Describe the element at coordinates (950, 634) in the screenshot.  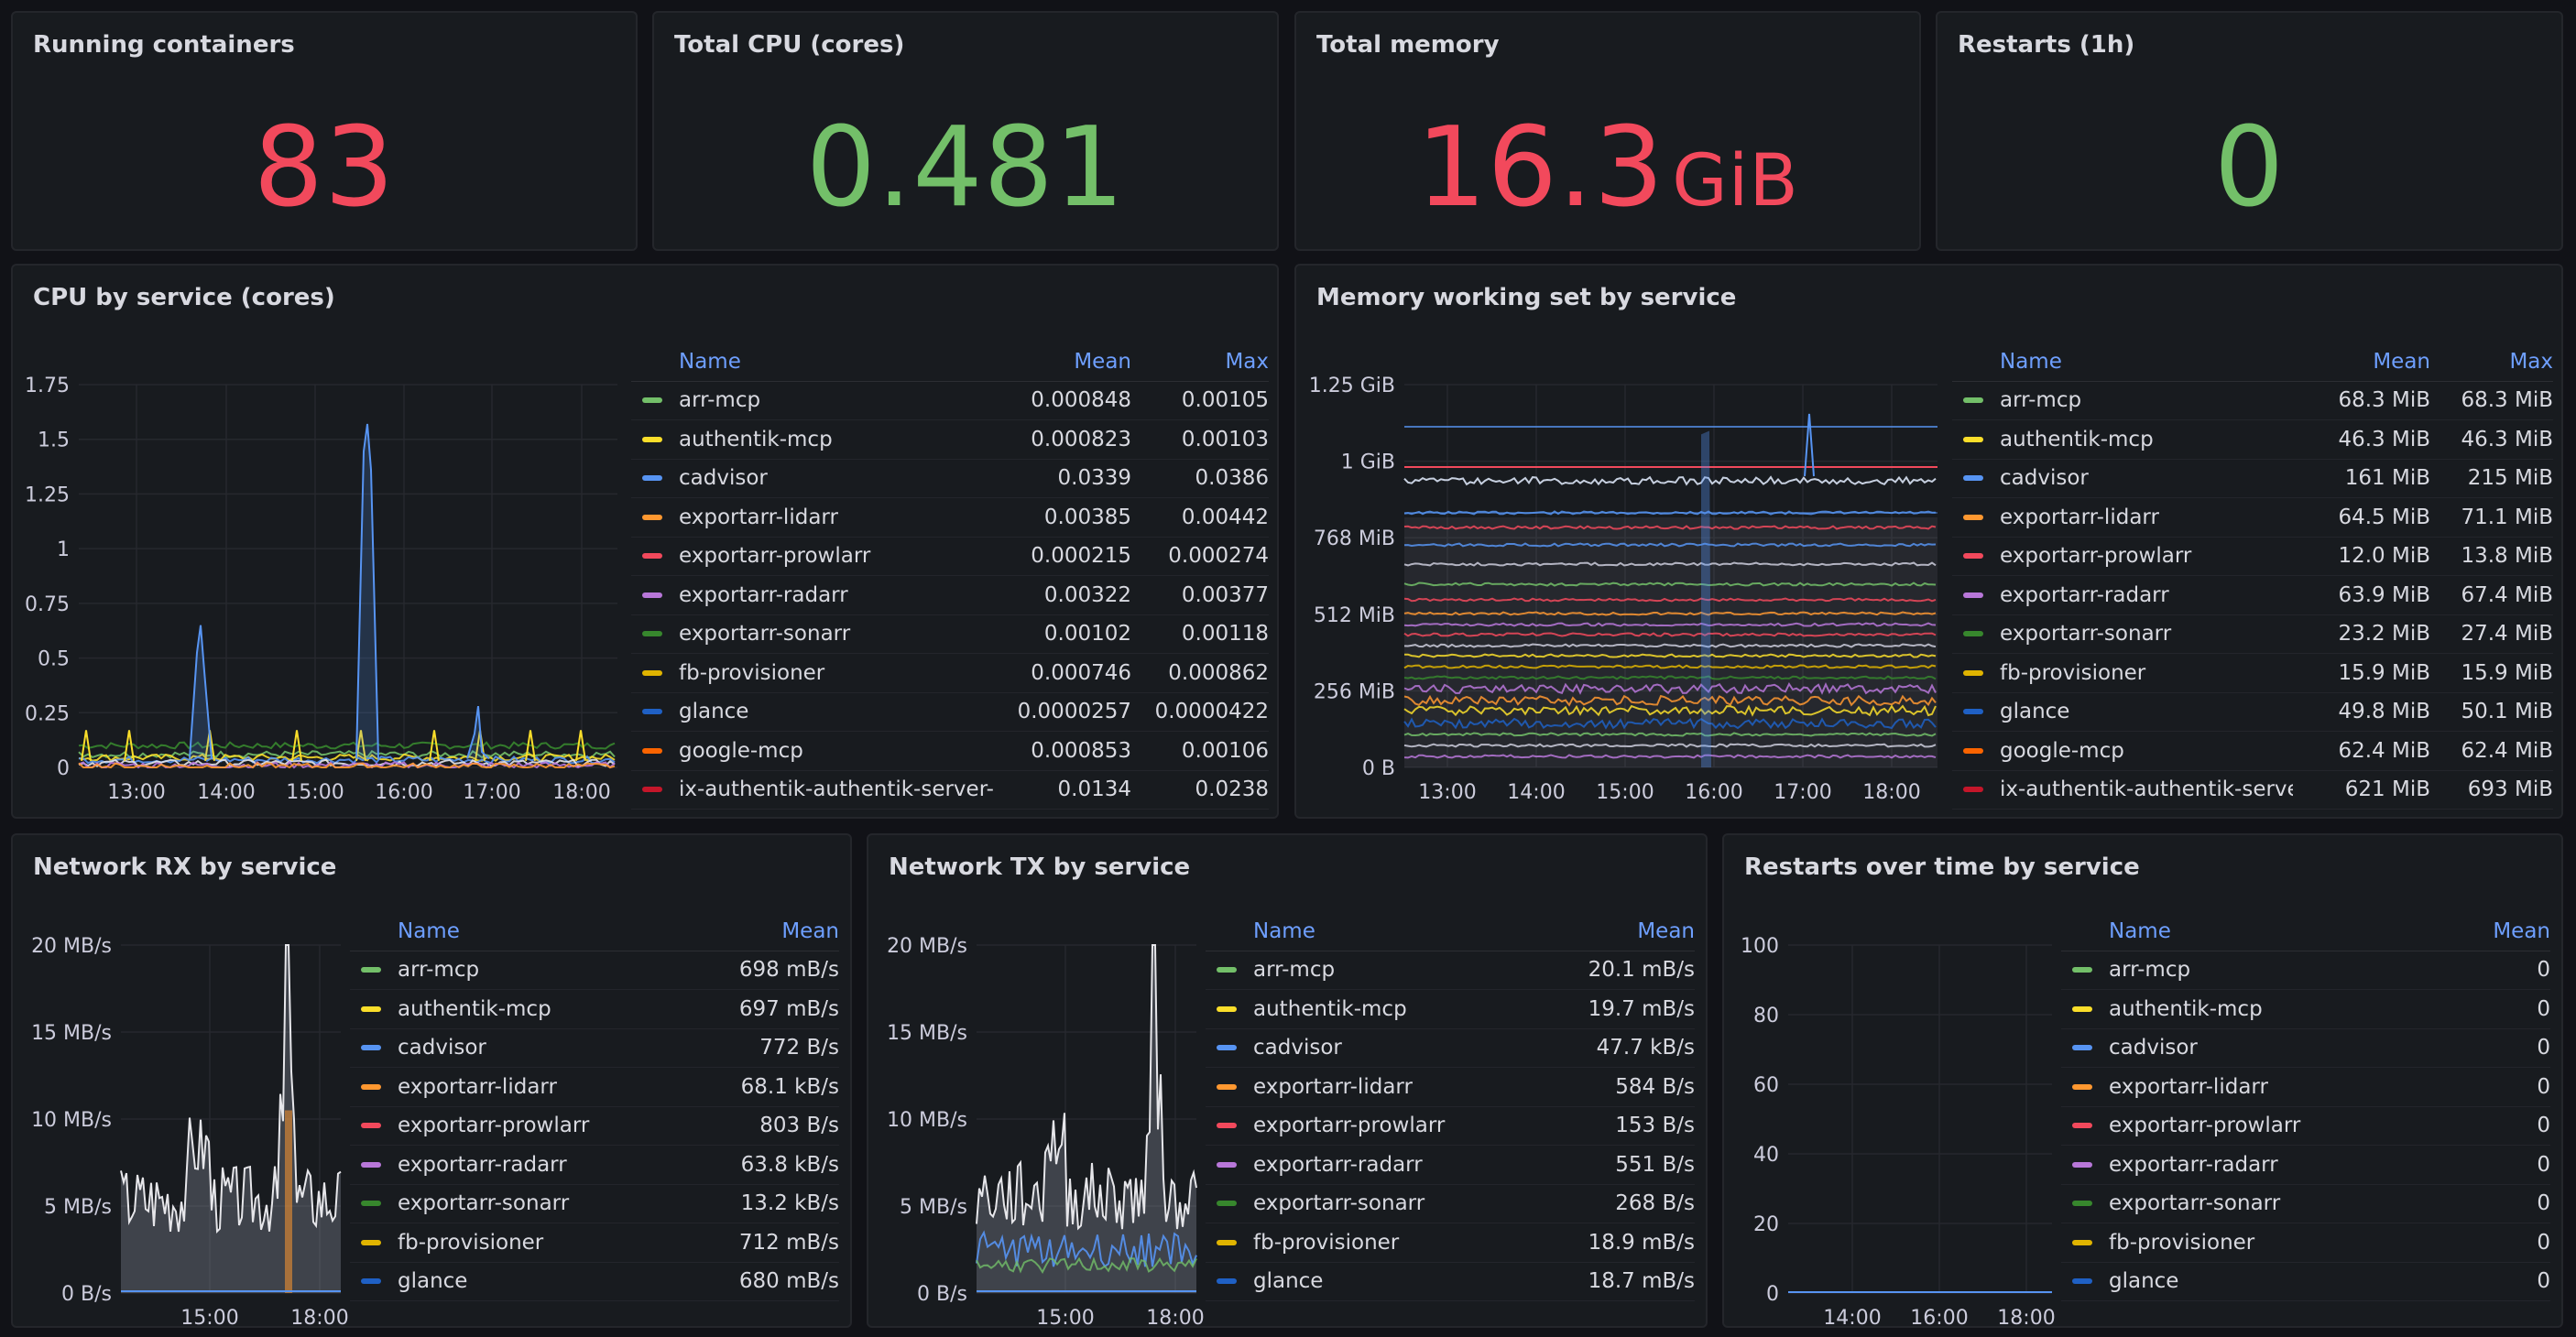
I see `legend-row: exportarr-sonarr 0.00102 0.00118` at that location.